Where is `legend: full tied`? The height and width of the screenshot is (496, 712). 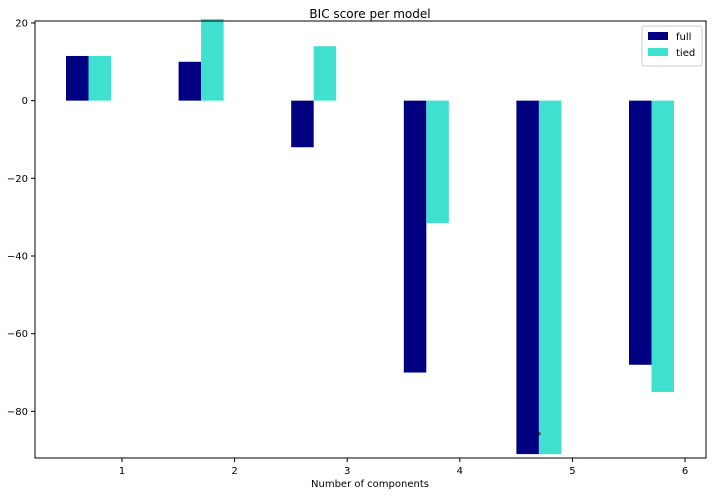
legend: full tied is located at coordinates (672, 46).